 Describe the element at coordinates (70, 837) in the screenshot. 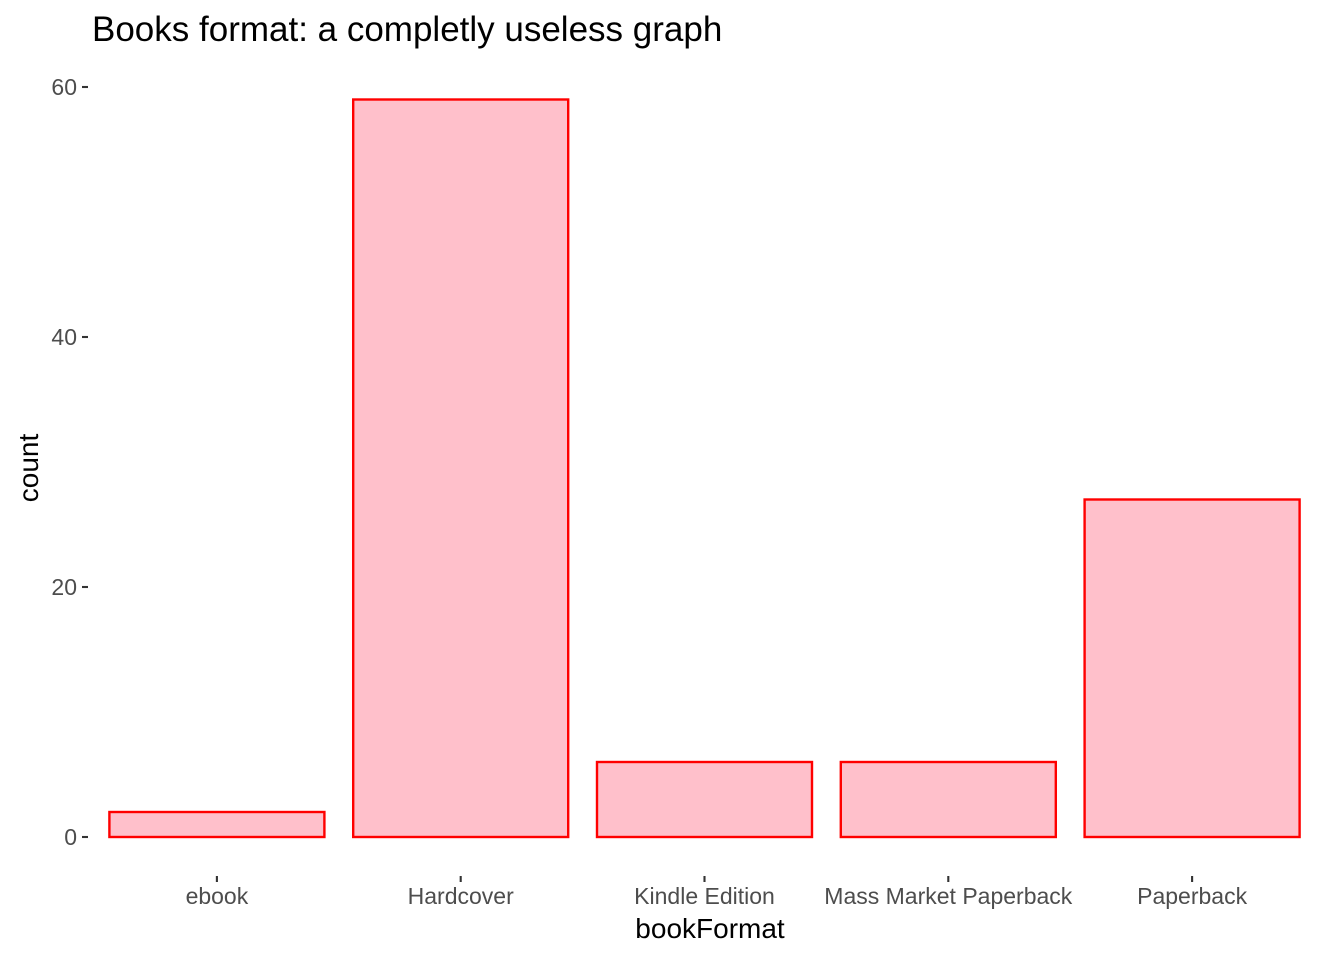

I see `y-tick-label: 0` at that location.